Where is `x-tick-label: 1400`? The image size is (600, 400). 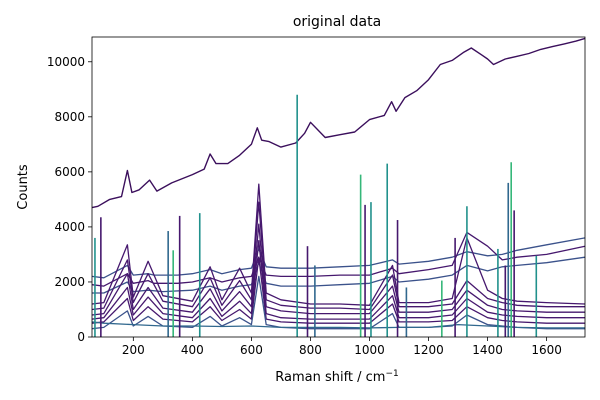 x-tick-label: 1400 is located at coordinates (487, 350).